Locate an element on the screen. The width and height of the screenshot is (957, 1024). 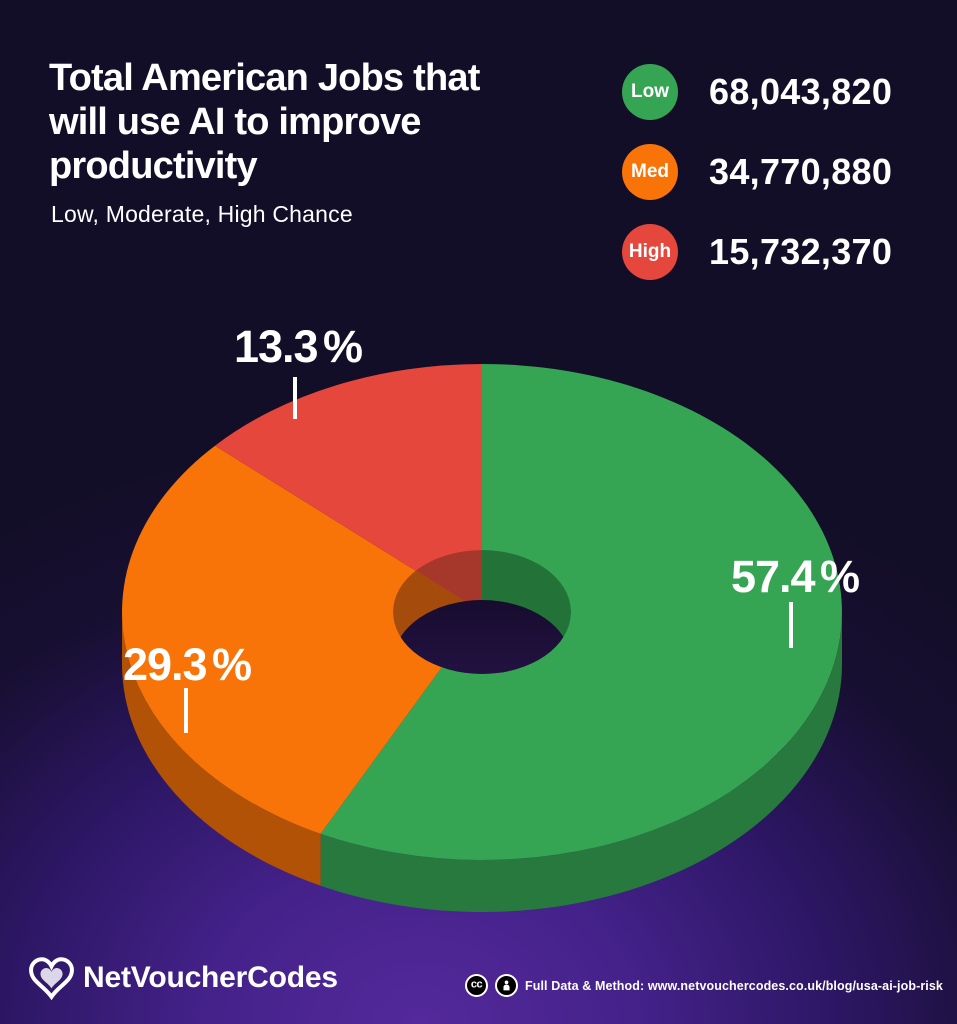
title-line-1: Total American Jobs that is located at coordinates (264, 78).